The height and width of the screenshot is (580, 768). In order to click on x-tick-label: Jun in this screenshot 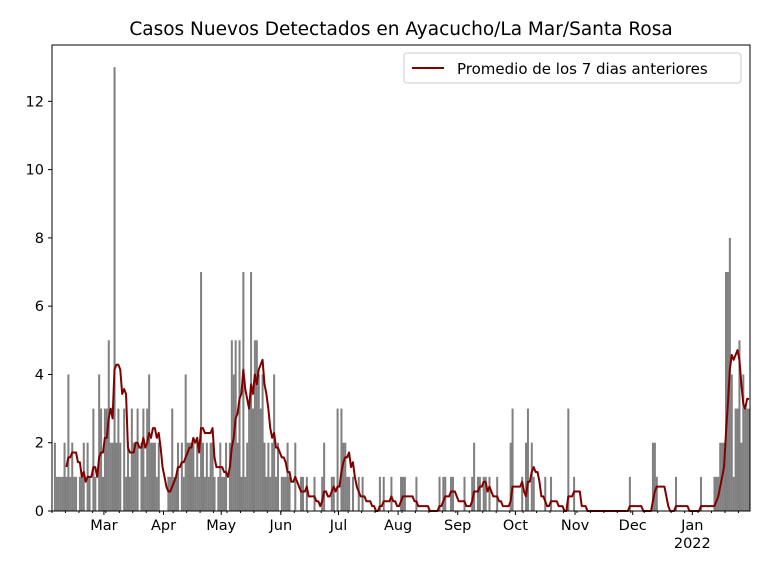, I will do `click(280, 526)`.